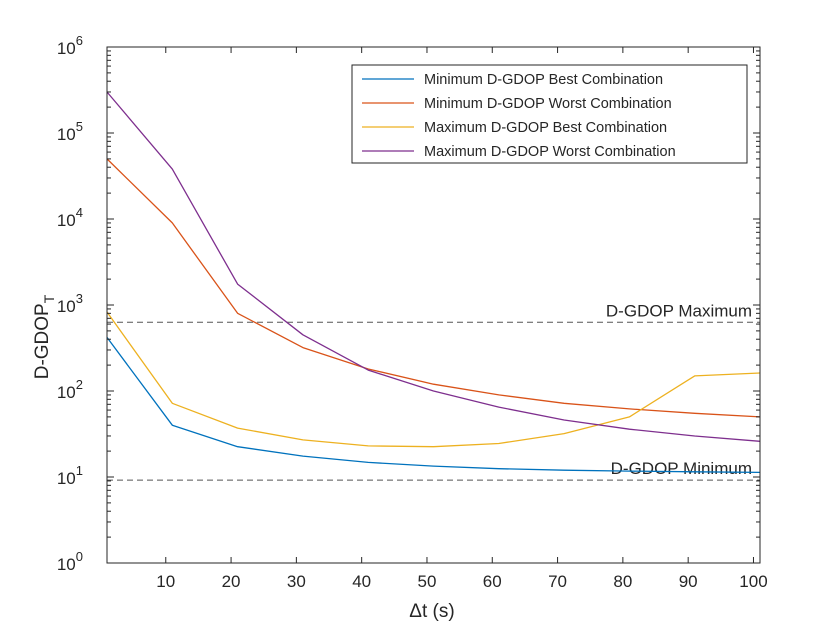 This screenshot has height=630, width=840. I want to click on y-tick-label: 10¹, so click(70, 475).